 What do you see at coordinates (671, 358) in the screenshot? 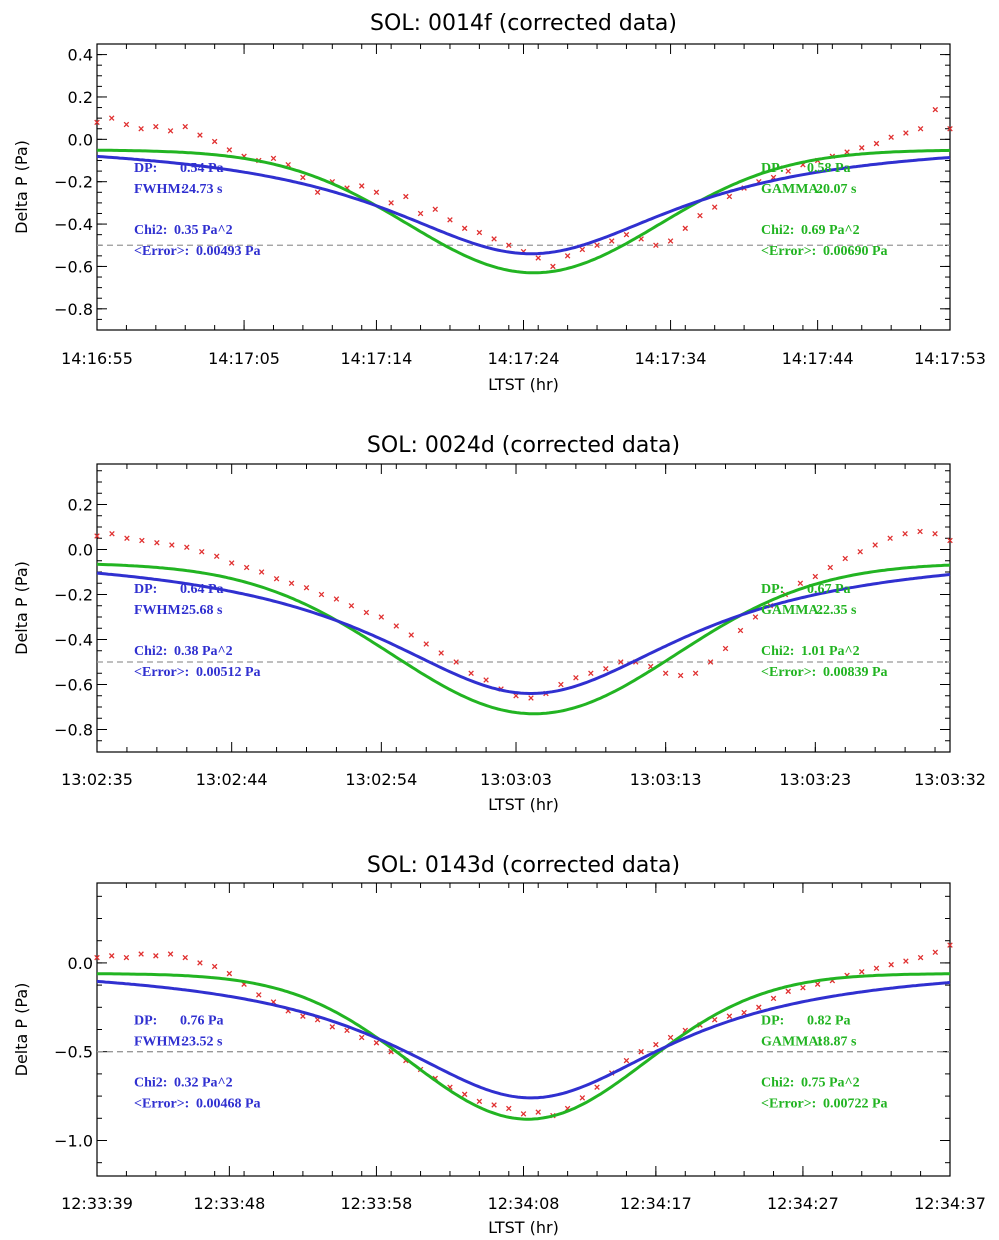
I see `x-tick-label: 14:17:34` at bounding box center [671, 358].